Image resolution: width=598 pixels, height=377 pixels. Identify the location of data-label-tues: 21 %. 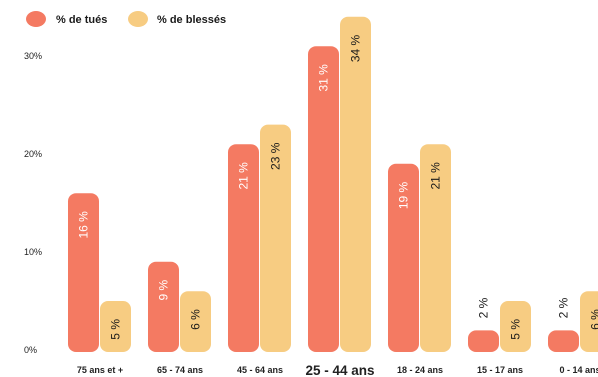
(244, 176).